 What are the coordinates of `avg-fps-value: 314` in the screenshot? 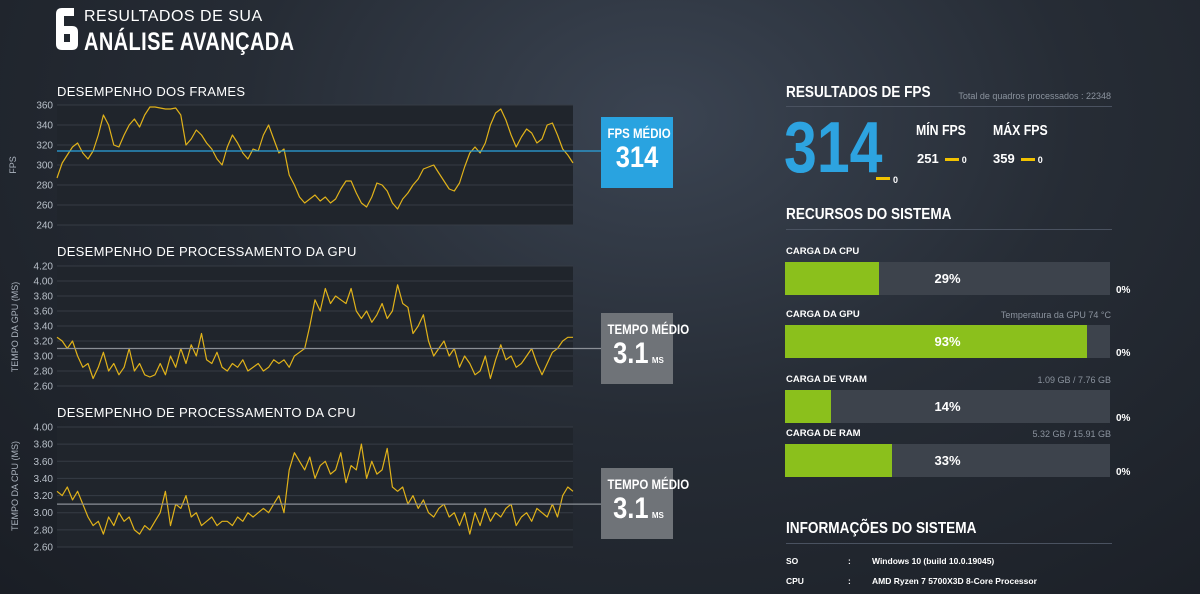 It's located at (637, 157).